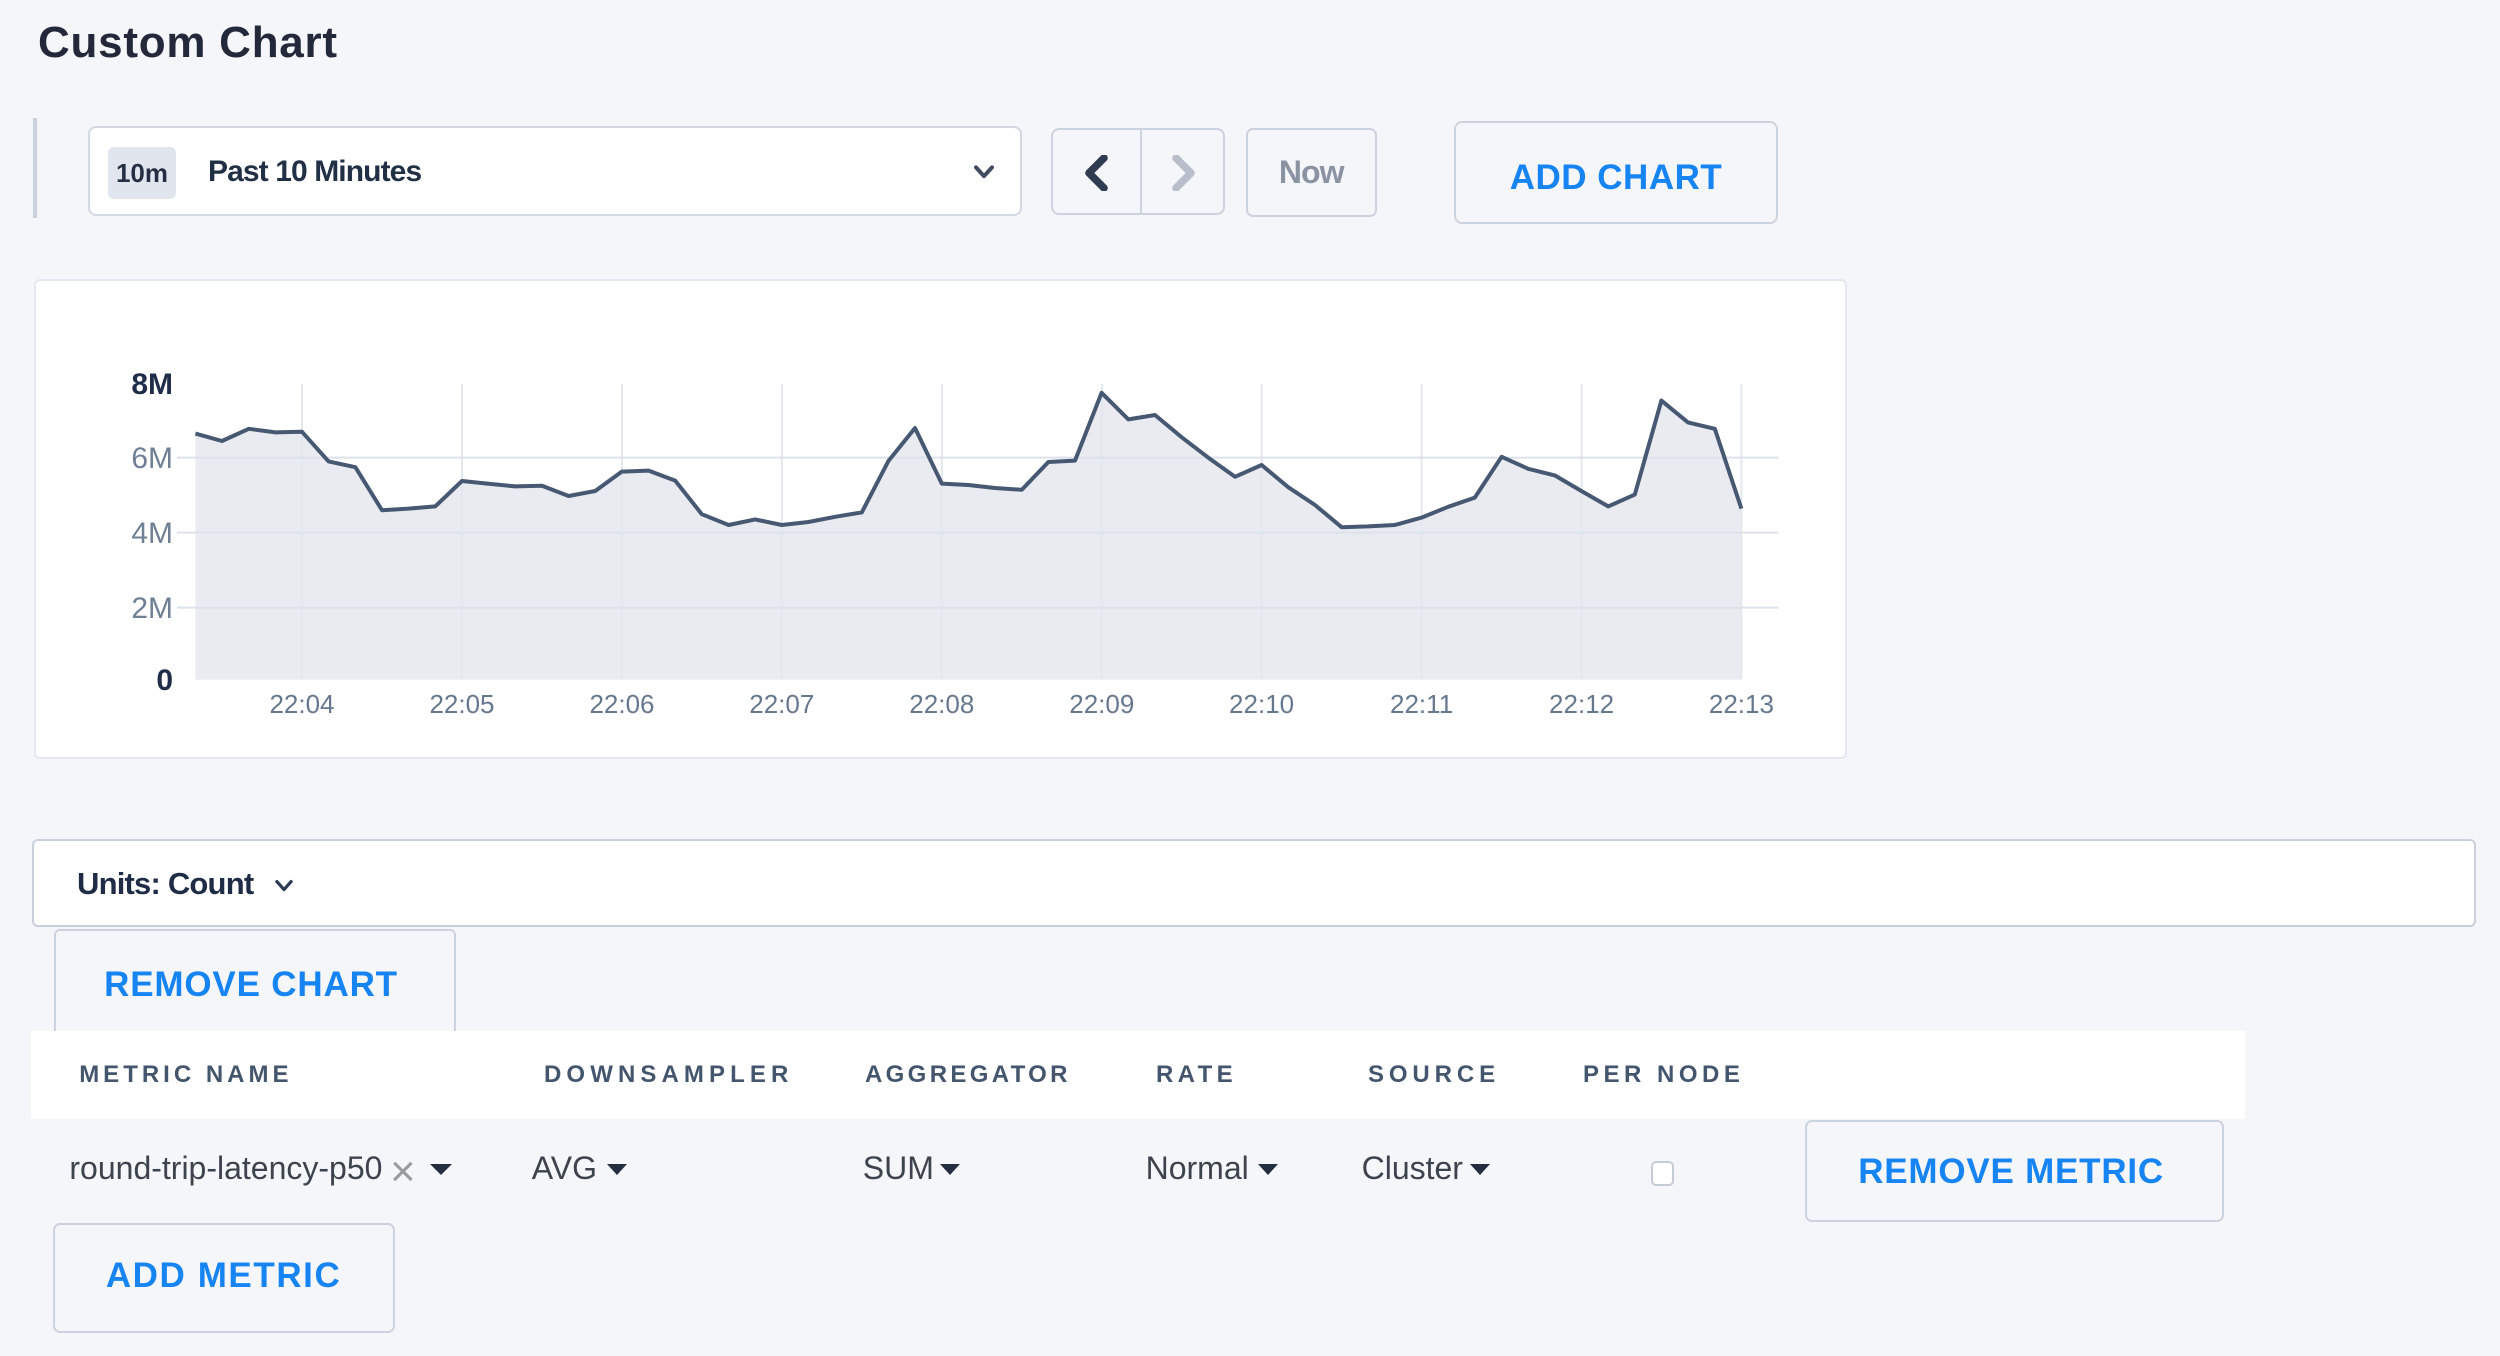  What do you see at coordinates (1581, 704) in the screenshot?
I see `svg-text: 22:12` at bounding box center [1581, 704].